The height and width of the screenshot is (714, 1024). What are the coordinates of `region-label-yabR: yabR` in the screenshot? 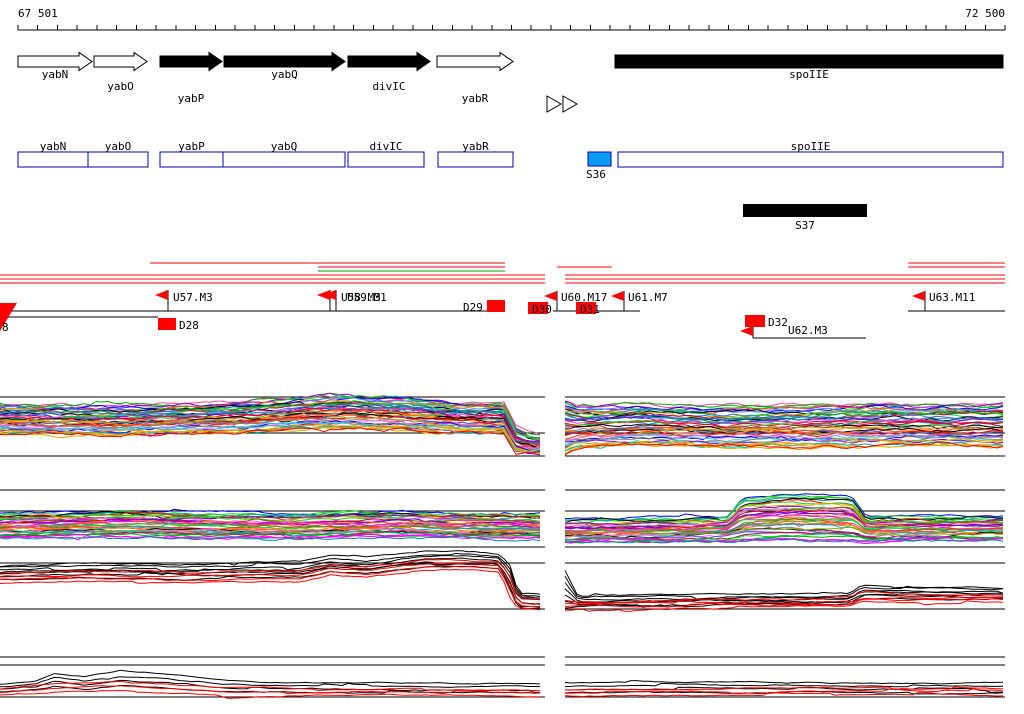 It's located at (475, 146).